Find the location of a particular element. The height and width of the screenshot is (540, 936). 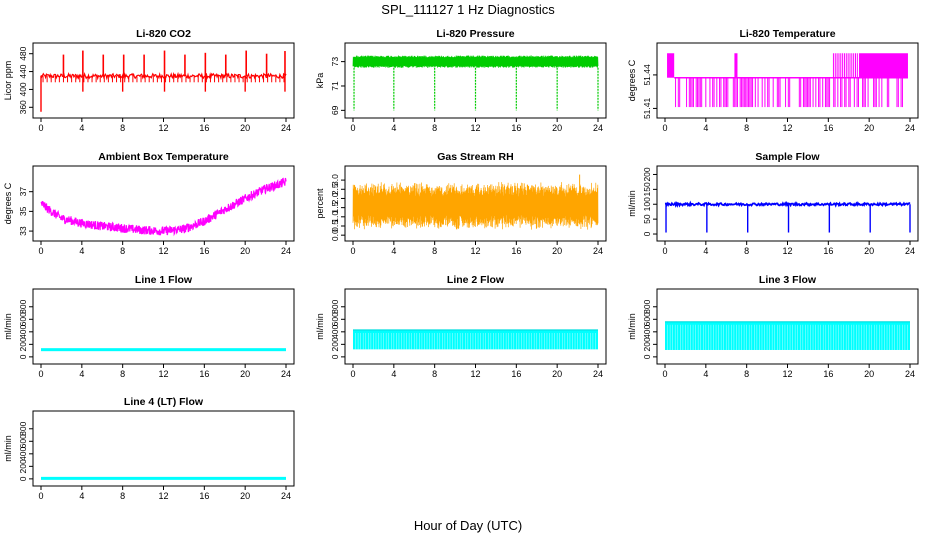

y-tick-label: 150 is located at coordinates (647, 189).